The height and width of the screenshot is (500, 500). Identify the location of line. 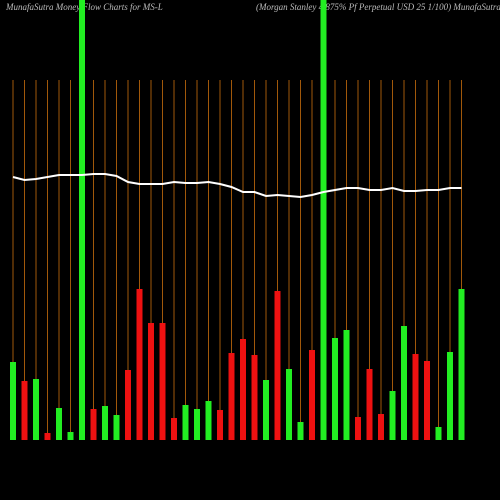
(237, 186).